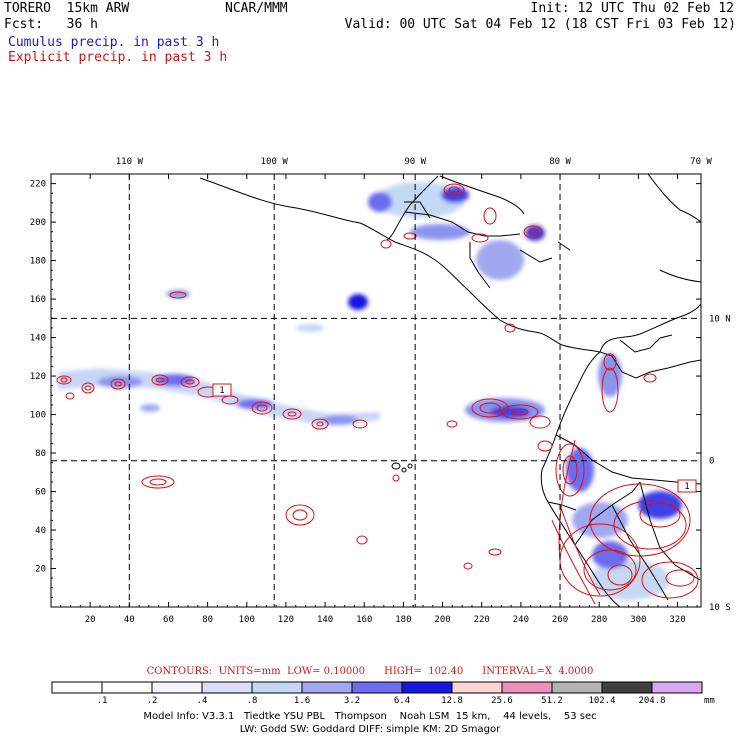  I want to click on lon-label: 100 W, so click(275, 162).